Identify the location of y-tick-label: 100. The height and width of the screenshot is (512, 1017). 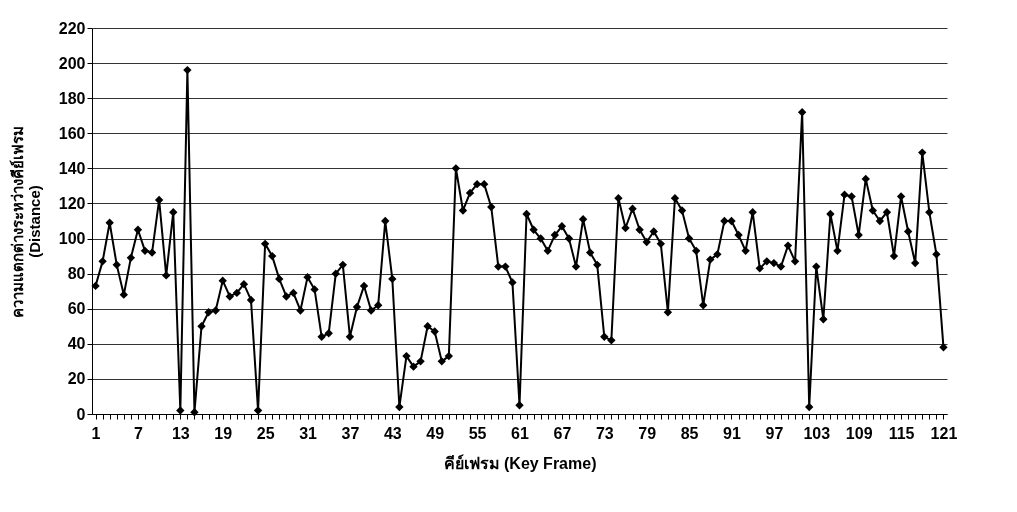
(72, 239).